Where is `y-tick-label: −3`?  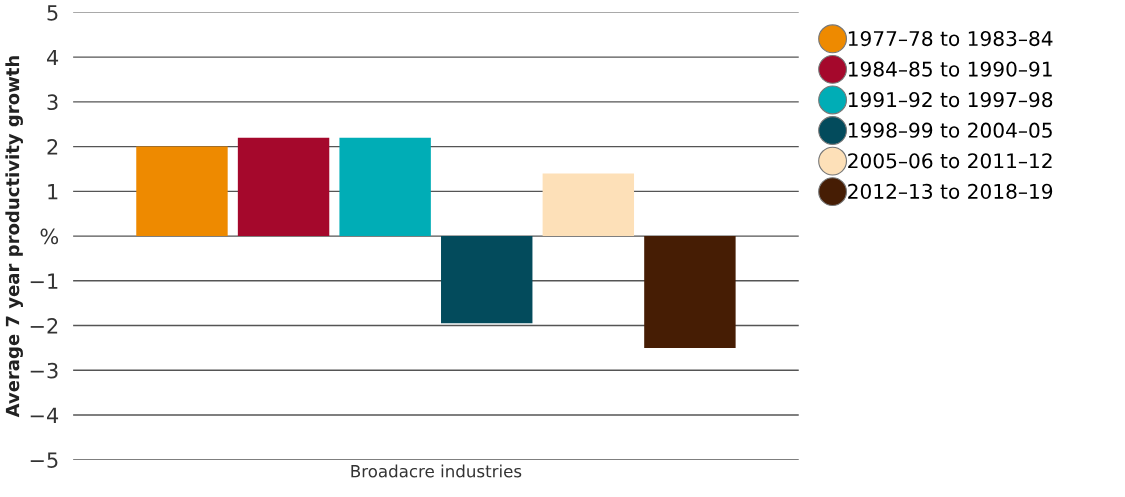 y-tick-label: −3 is located at coordinates (44, 370).